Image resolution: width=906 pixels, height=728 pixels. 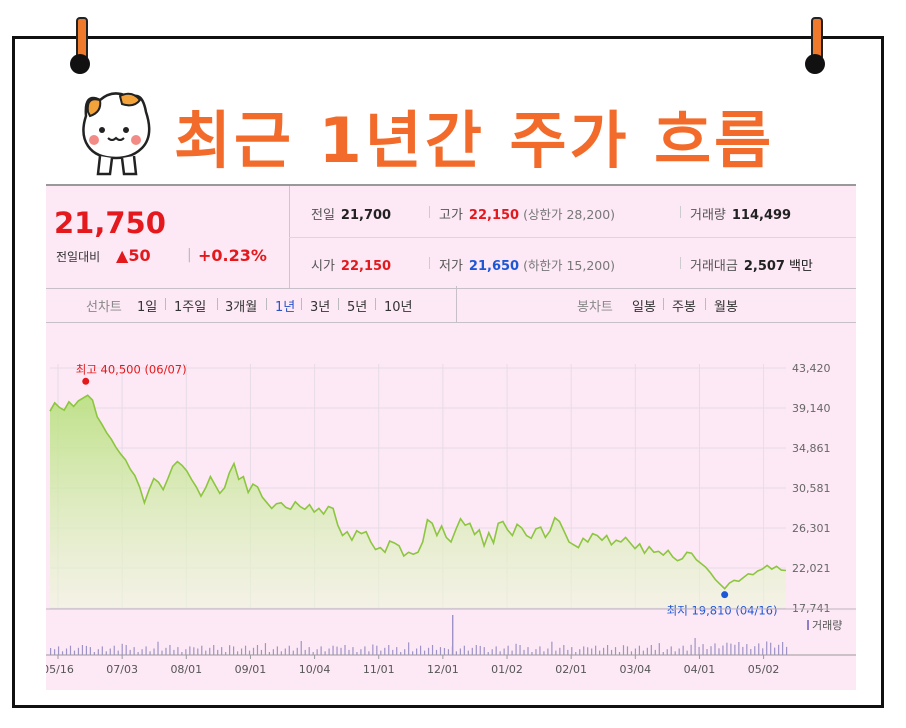 I want to click on x-tick-label: 01/02, so click(x=507, y=669).